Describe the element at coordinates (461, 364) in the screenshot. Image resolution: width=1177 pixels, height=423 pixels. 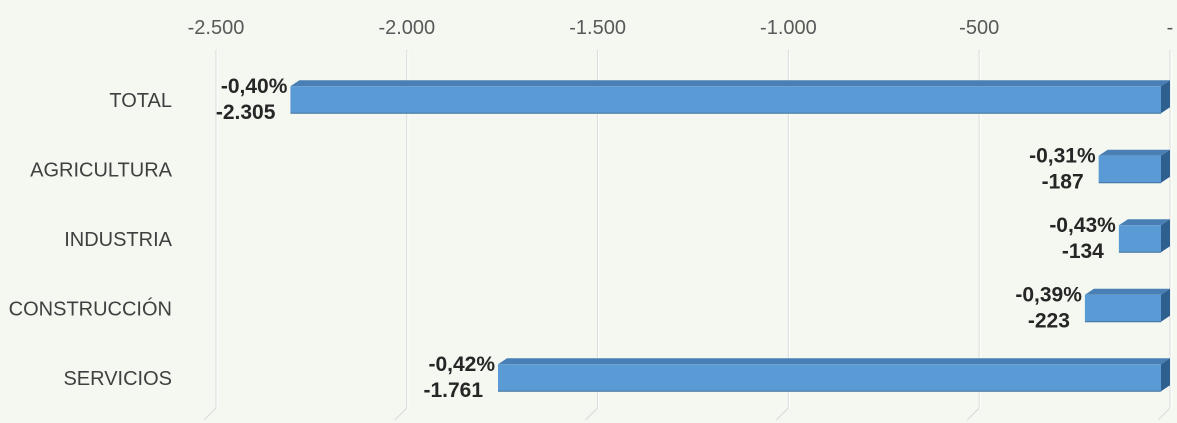
I see `percent-label: -0,42%` at that location.